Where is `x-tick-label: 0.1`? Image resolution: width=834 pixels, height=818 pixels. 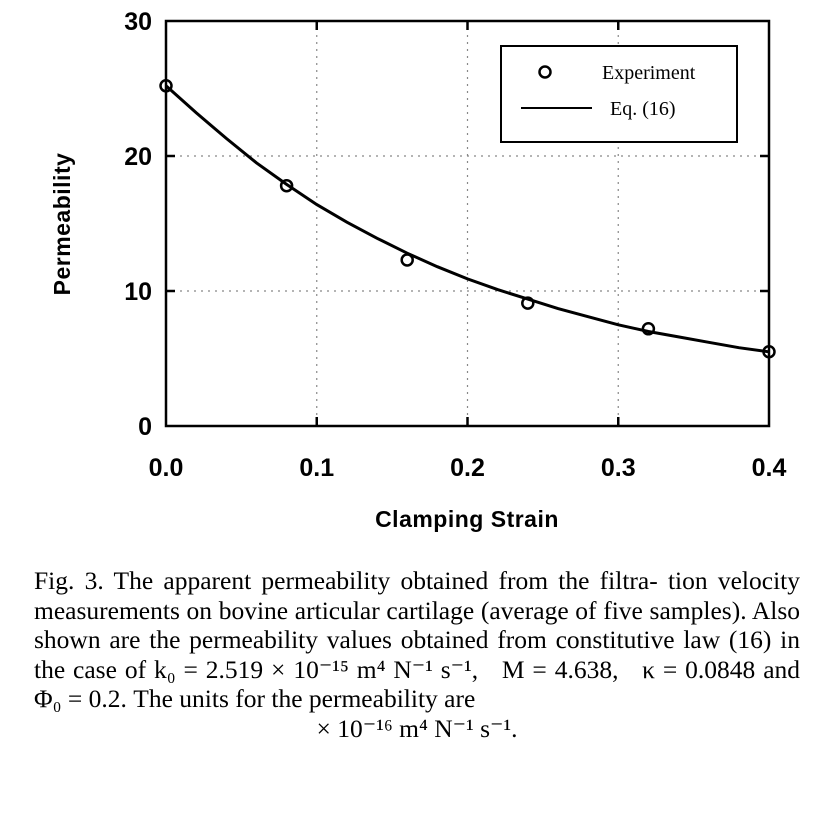 x-tick-label: 0.1 is located at coordinates (316, 468).